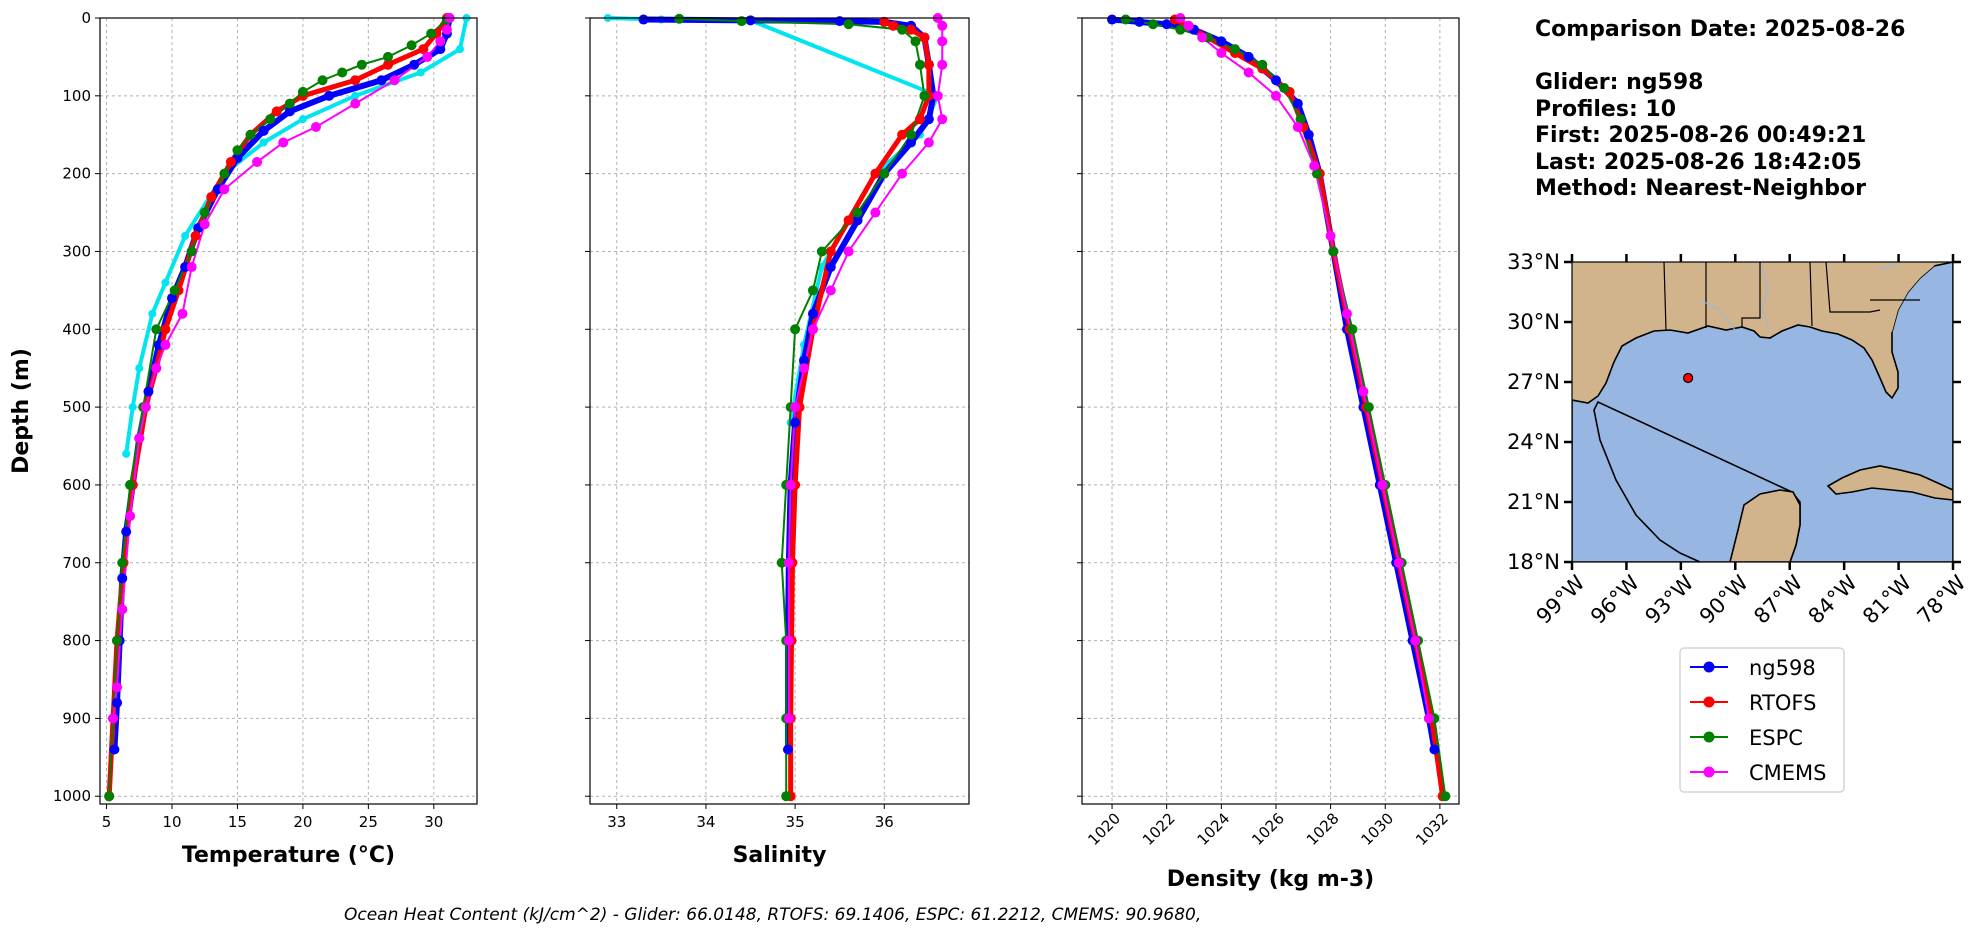 The image size is (1987, 934). Describe the element at coordinates (1561, 599) in the screenshot. I see `map-lon-label: 99°W` at that location.